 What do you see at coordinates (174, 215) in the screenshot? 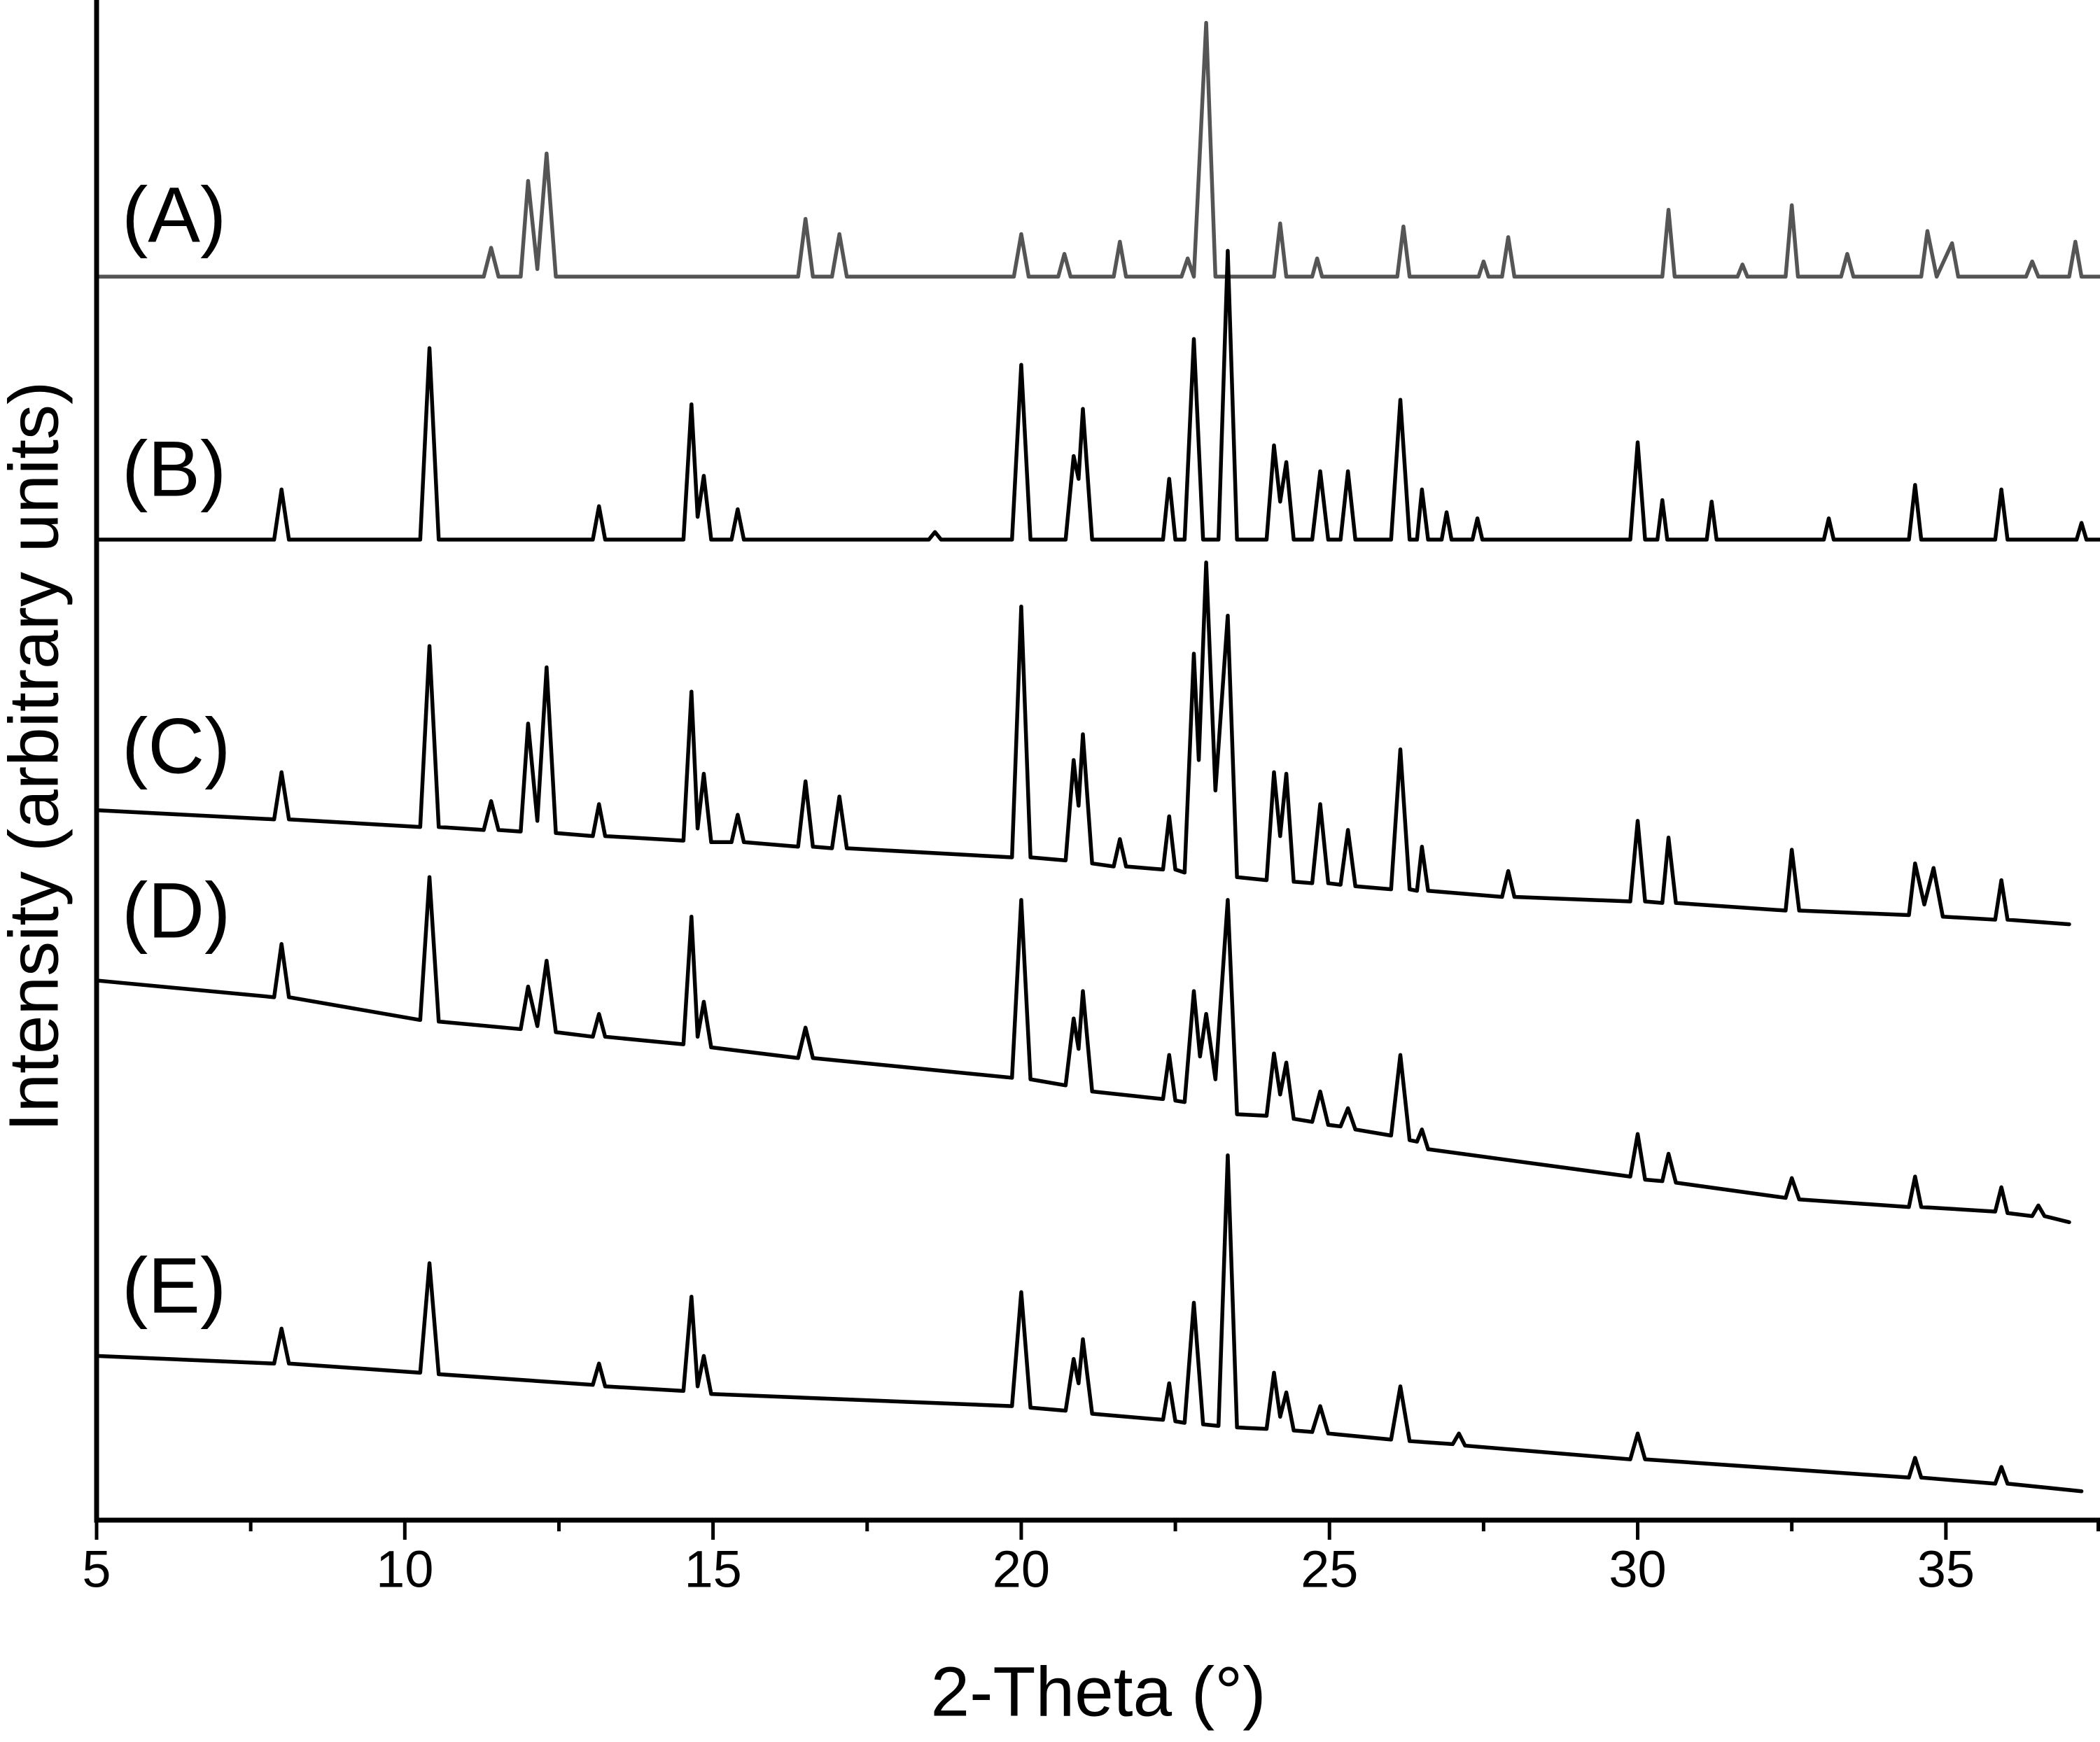
I see `series-label: (A)` at bounding box center [174, 215].